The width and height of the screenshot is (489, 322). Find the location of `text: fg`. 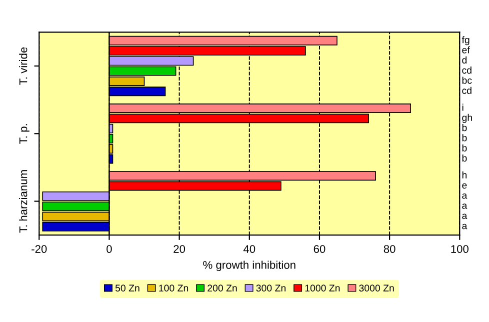

text: fg is located at coordinates (466, 41).